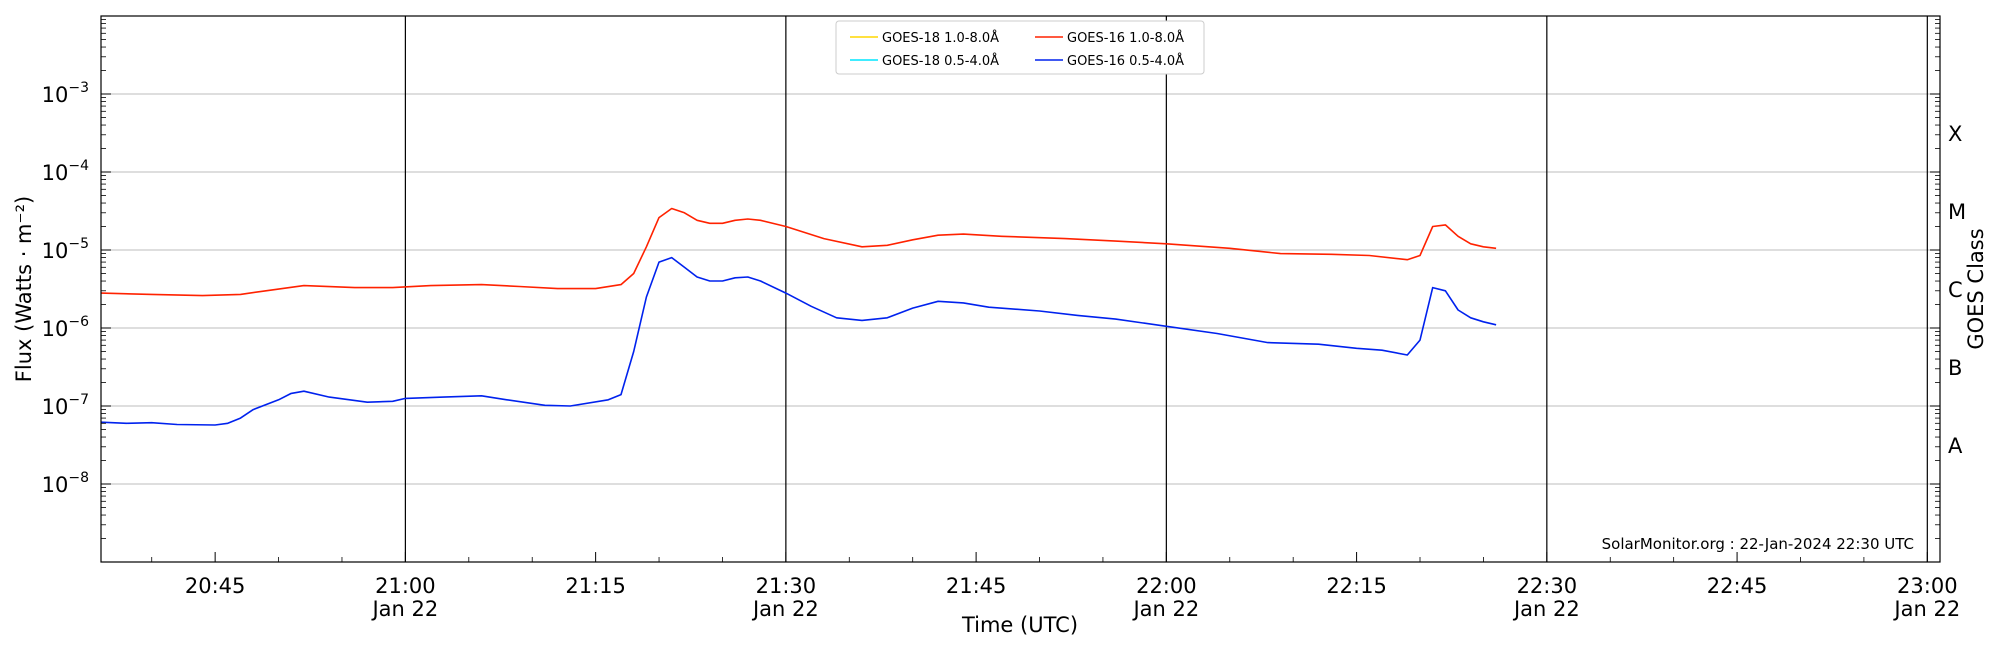 The height and width of the screenshot is (650, 2000). Describe the element at coordinates (1019, 625) in the screenshot. I see `x-axis-title: Time (UTC)` at that location.